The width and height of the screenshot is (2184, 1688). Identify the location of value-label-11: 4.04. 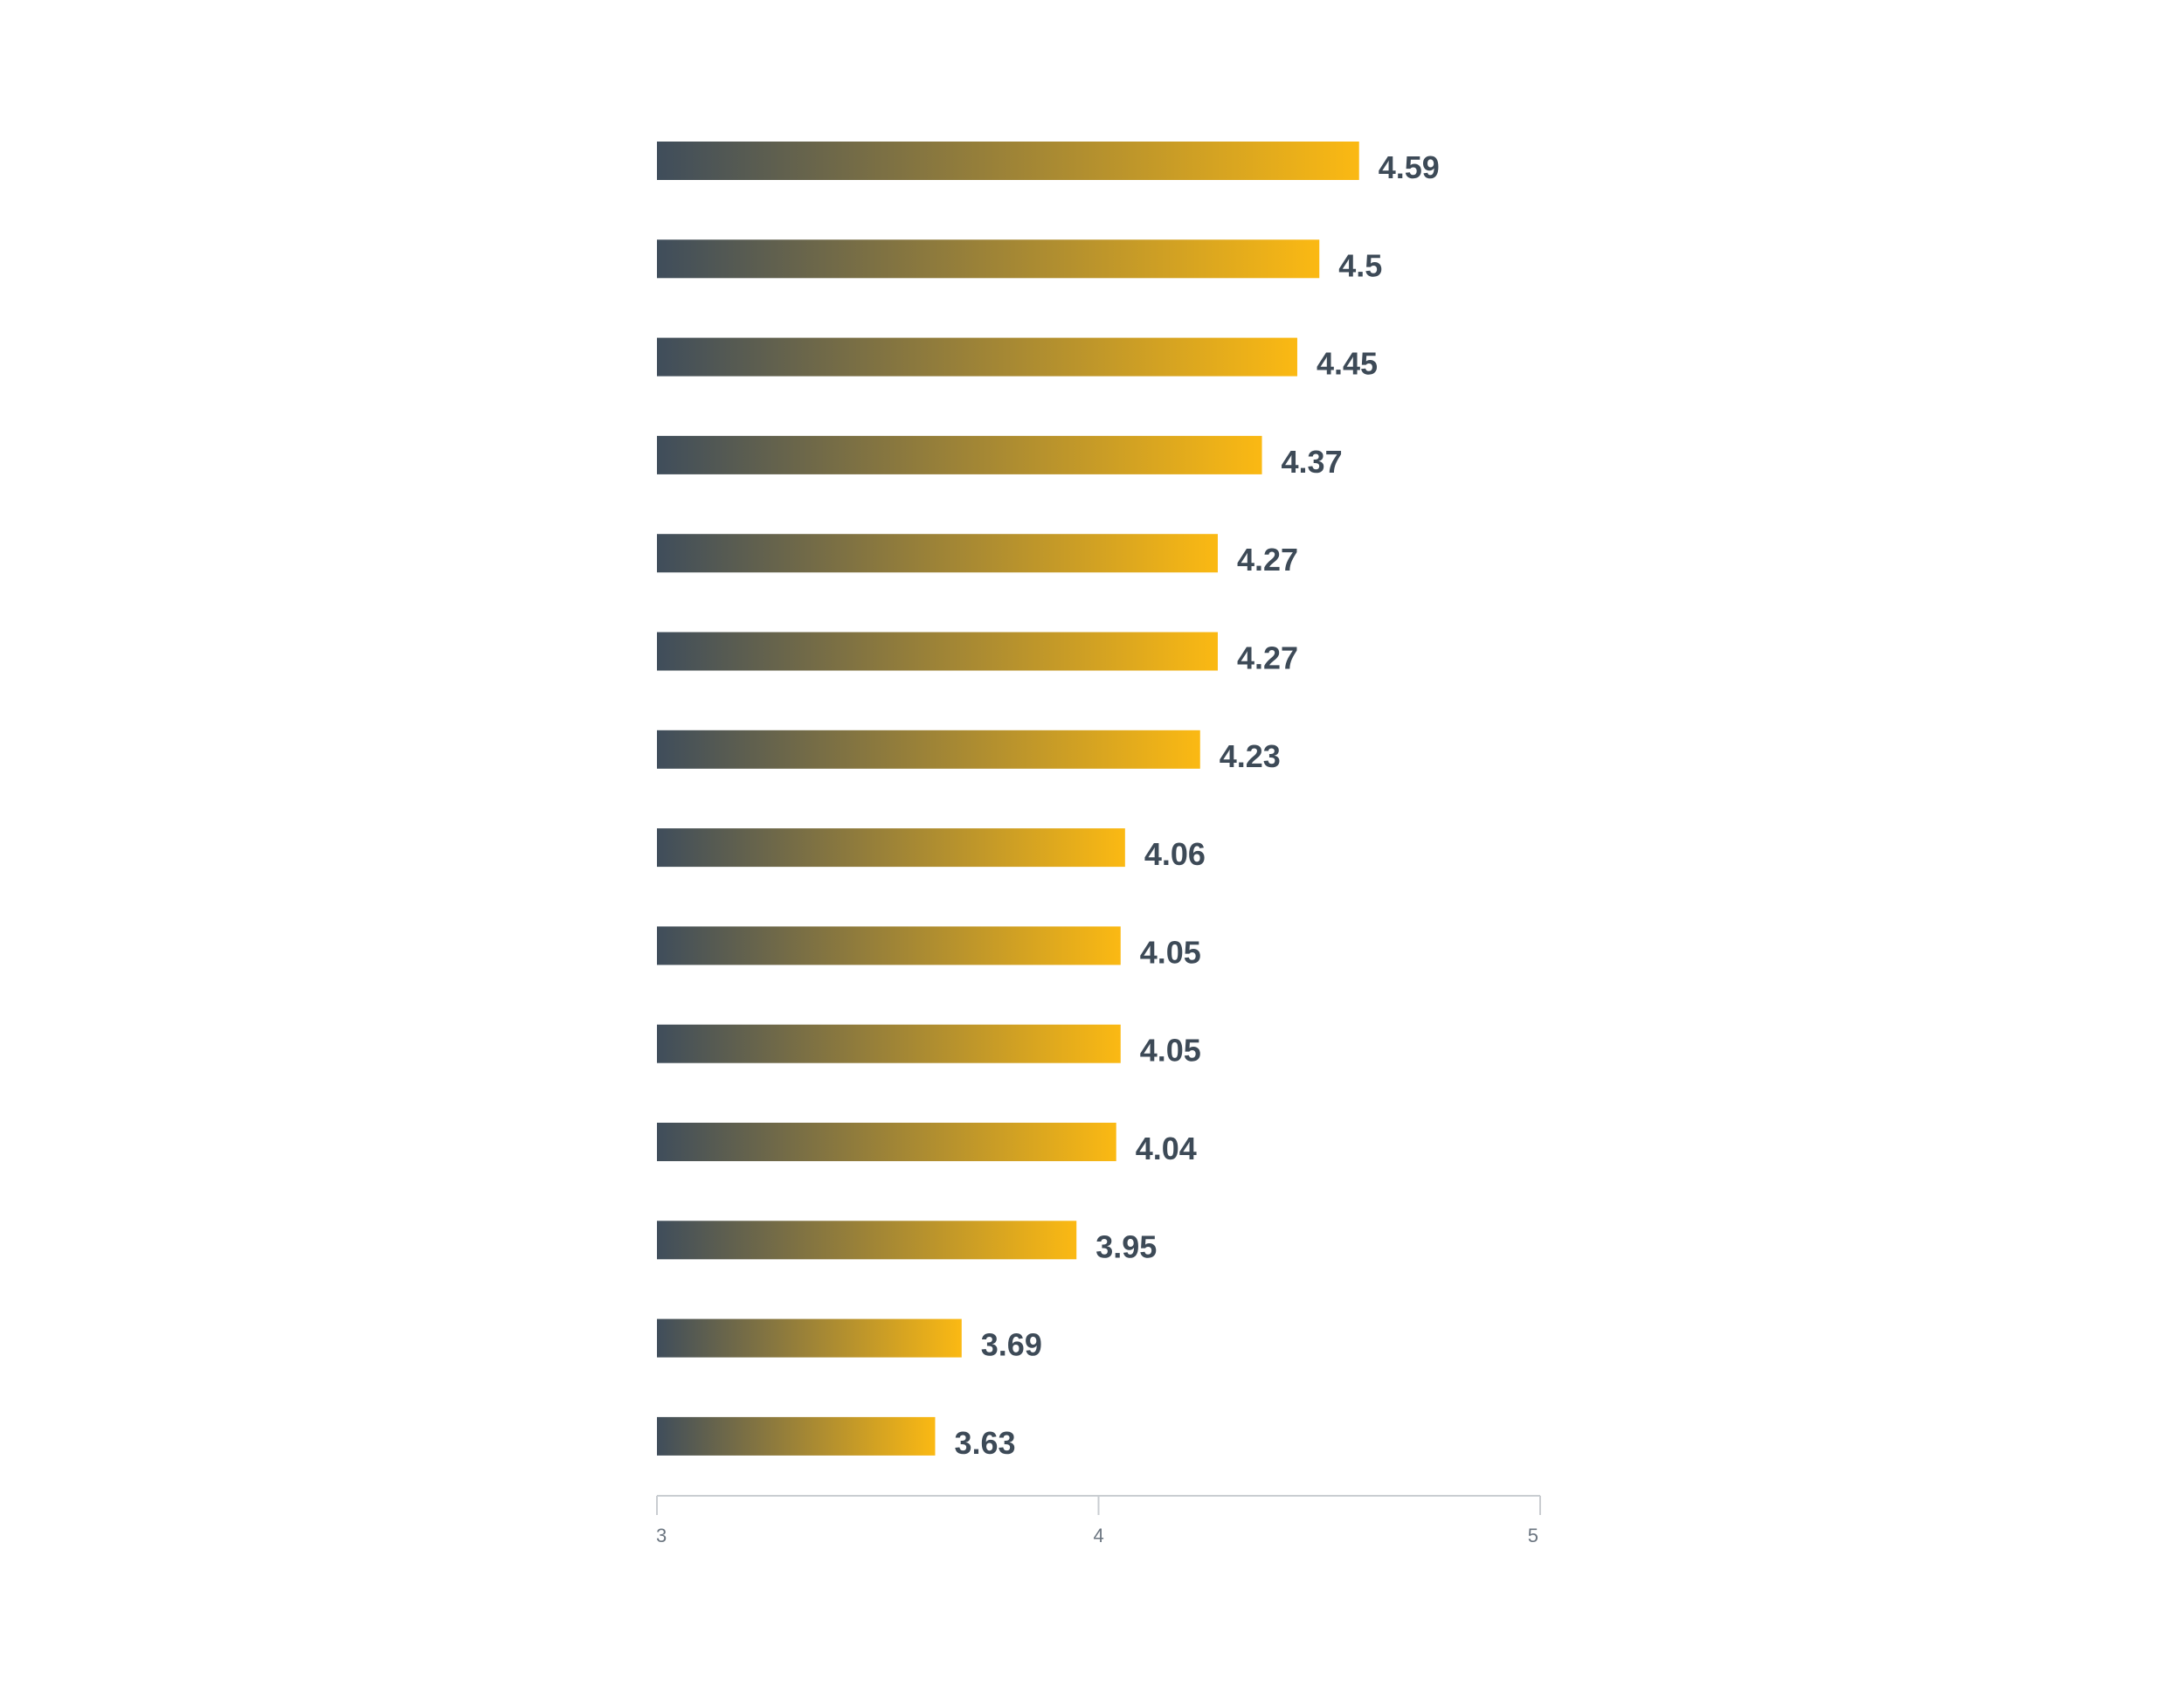
(1166, 1148).